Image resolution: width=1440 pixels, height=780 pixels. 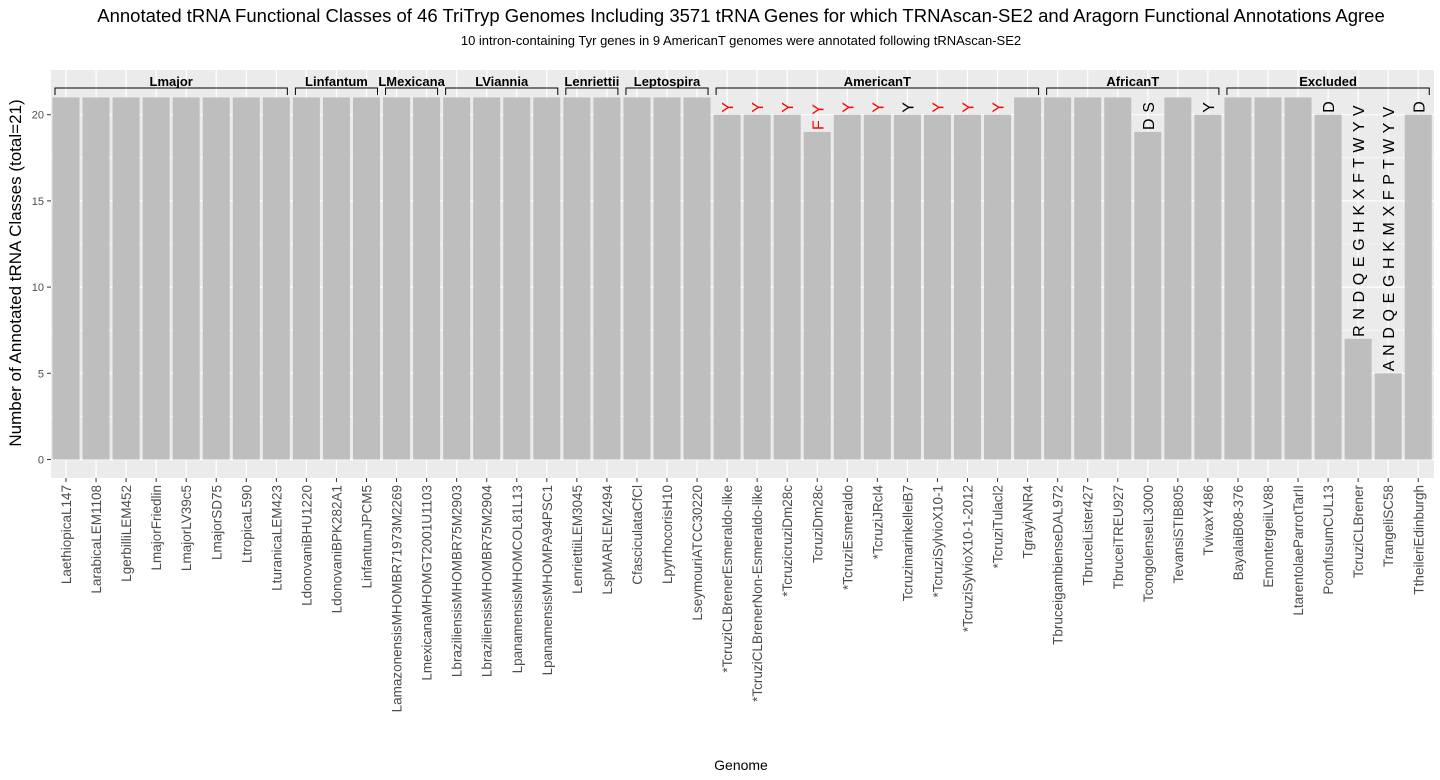 What do you see at coordinates (1028, 522) in the screenshot?
I see `x-tick-label: TgrayiANR4` at bounding box center [1028, 522].